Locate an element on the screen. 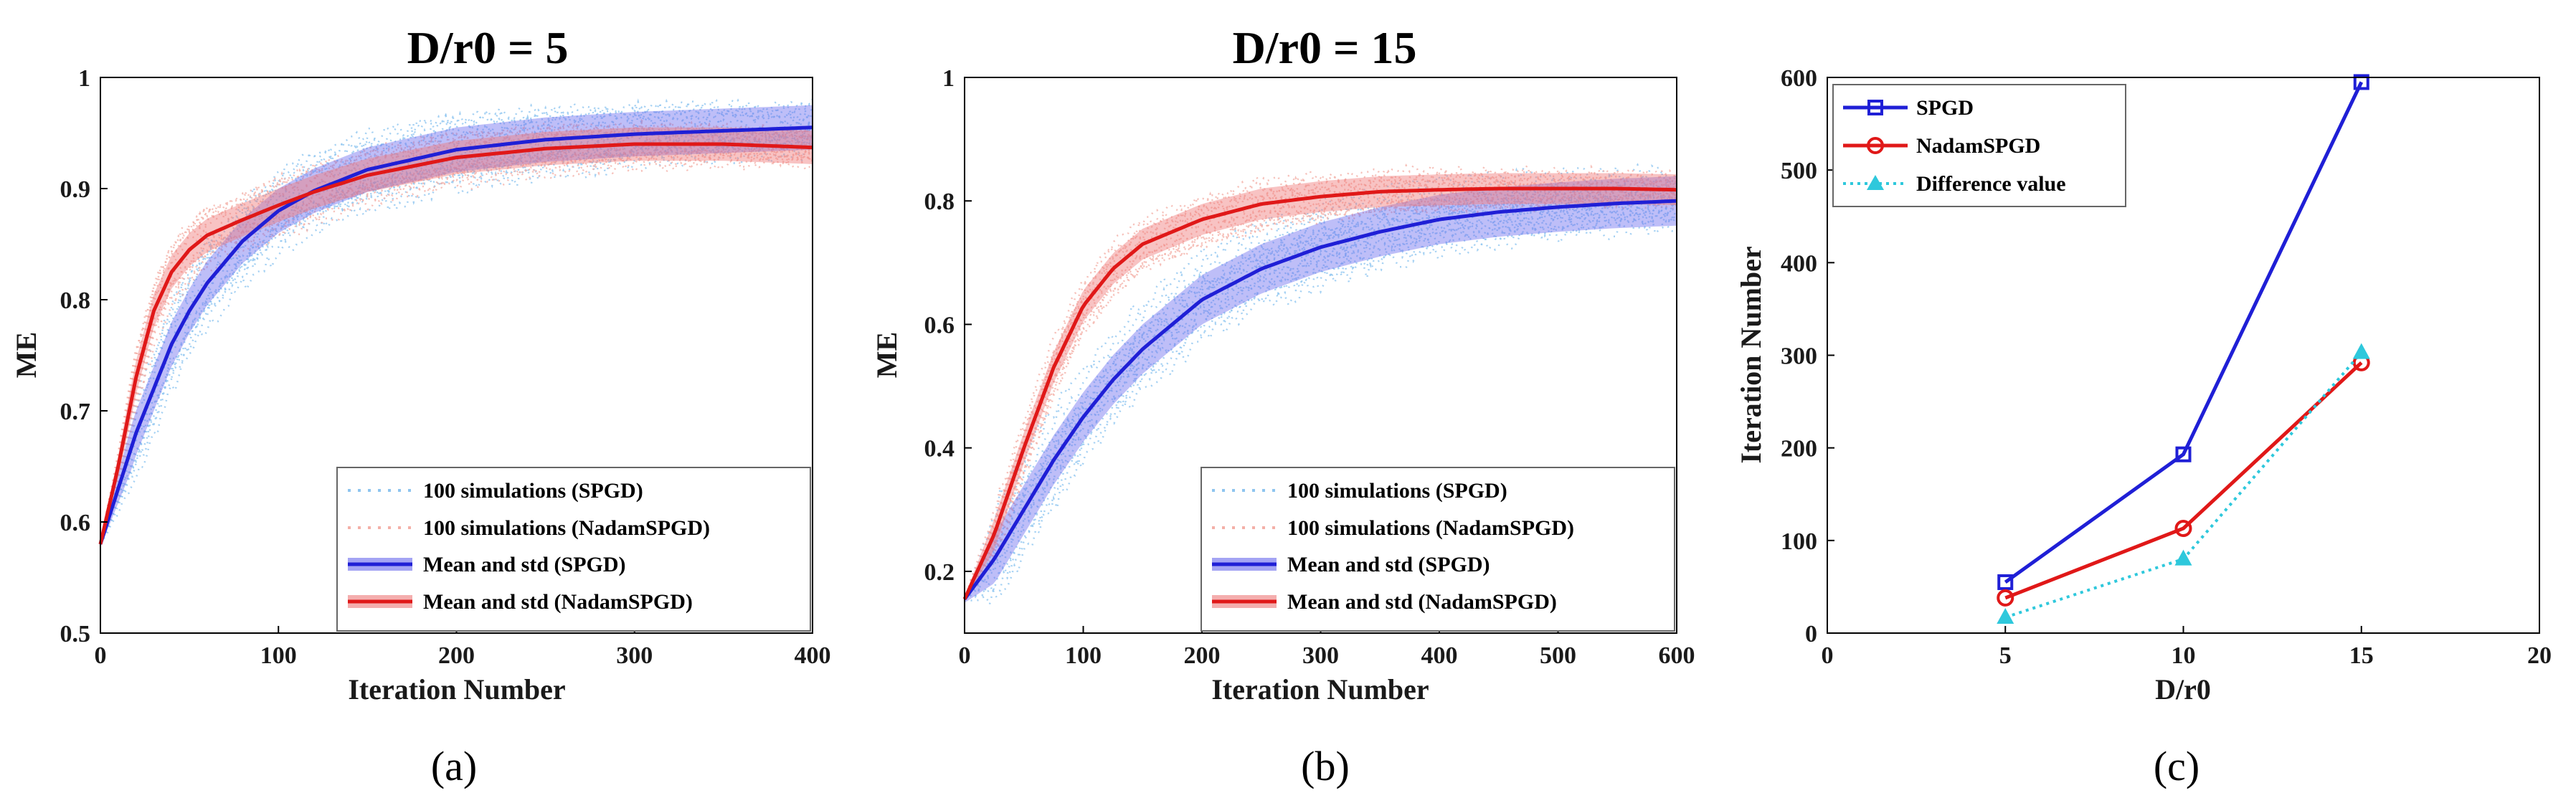  legend-b-nadam-sim-label: 100 simulations (NadamSPGD) is located at coordinates (1430, 528).